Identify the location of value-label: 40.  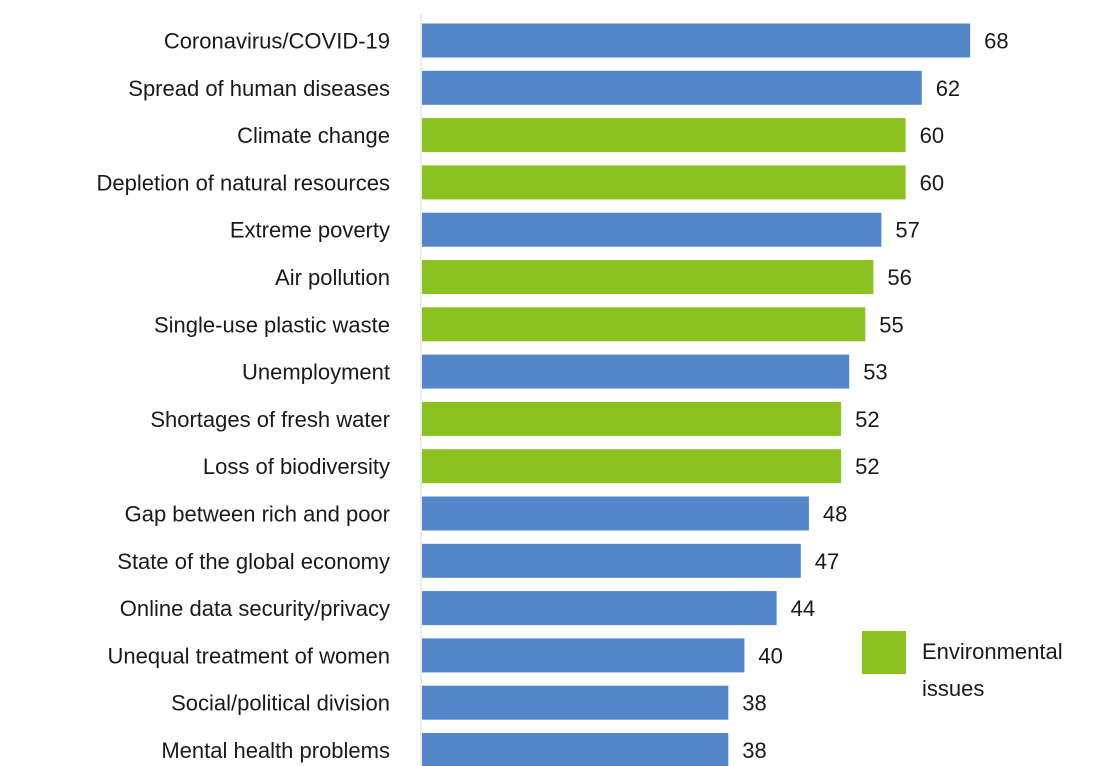
(770, 655).